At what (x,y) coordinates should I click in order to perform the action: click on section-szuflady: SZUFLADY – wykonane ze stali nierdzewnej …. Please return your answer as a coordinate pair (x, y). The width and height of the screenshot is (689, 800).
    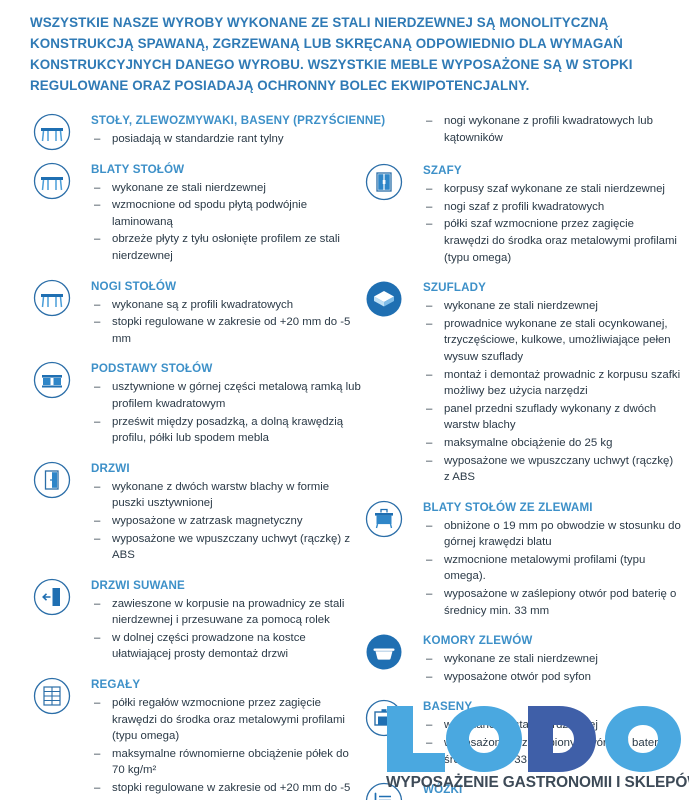
    Looking at the image, I should click on (521, 383).